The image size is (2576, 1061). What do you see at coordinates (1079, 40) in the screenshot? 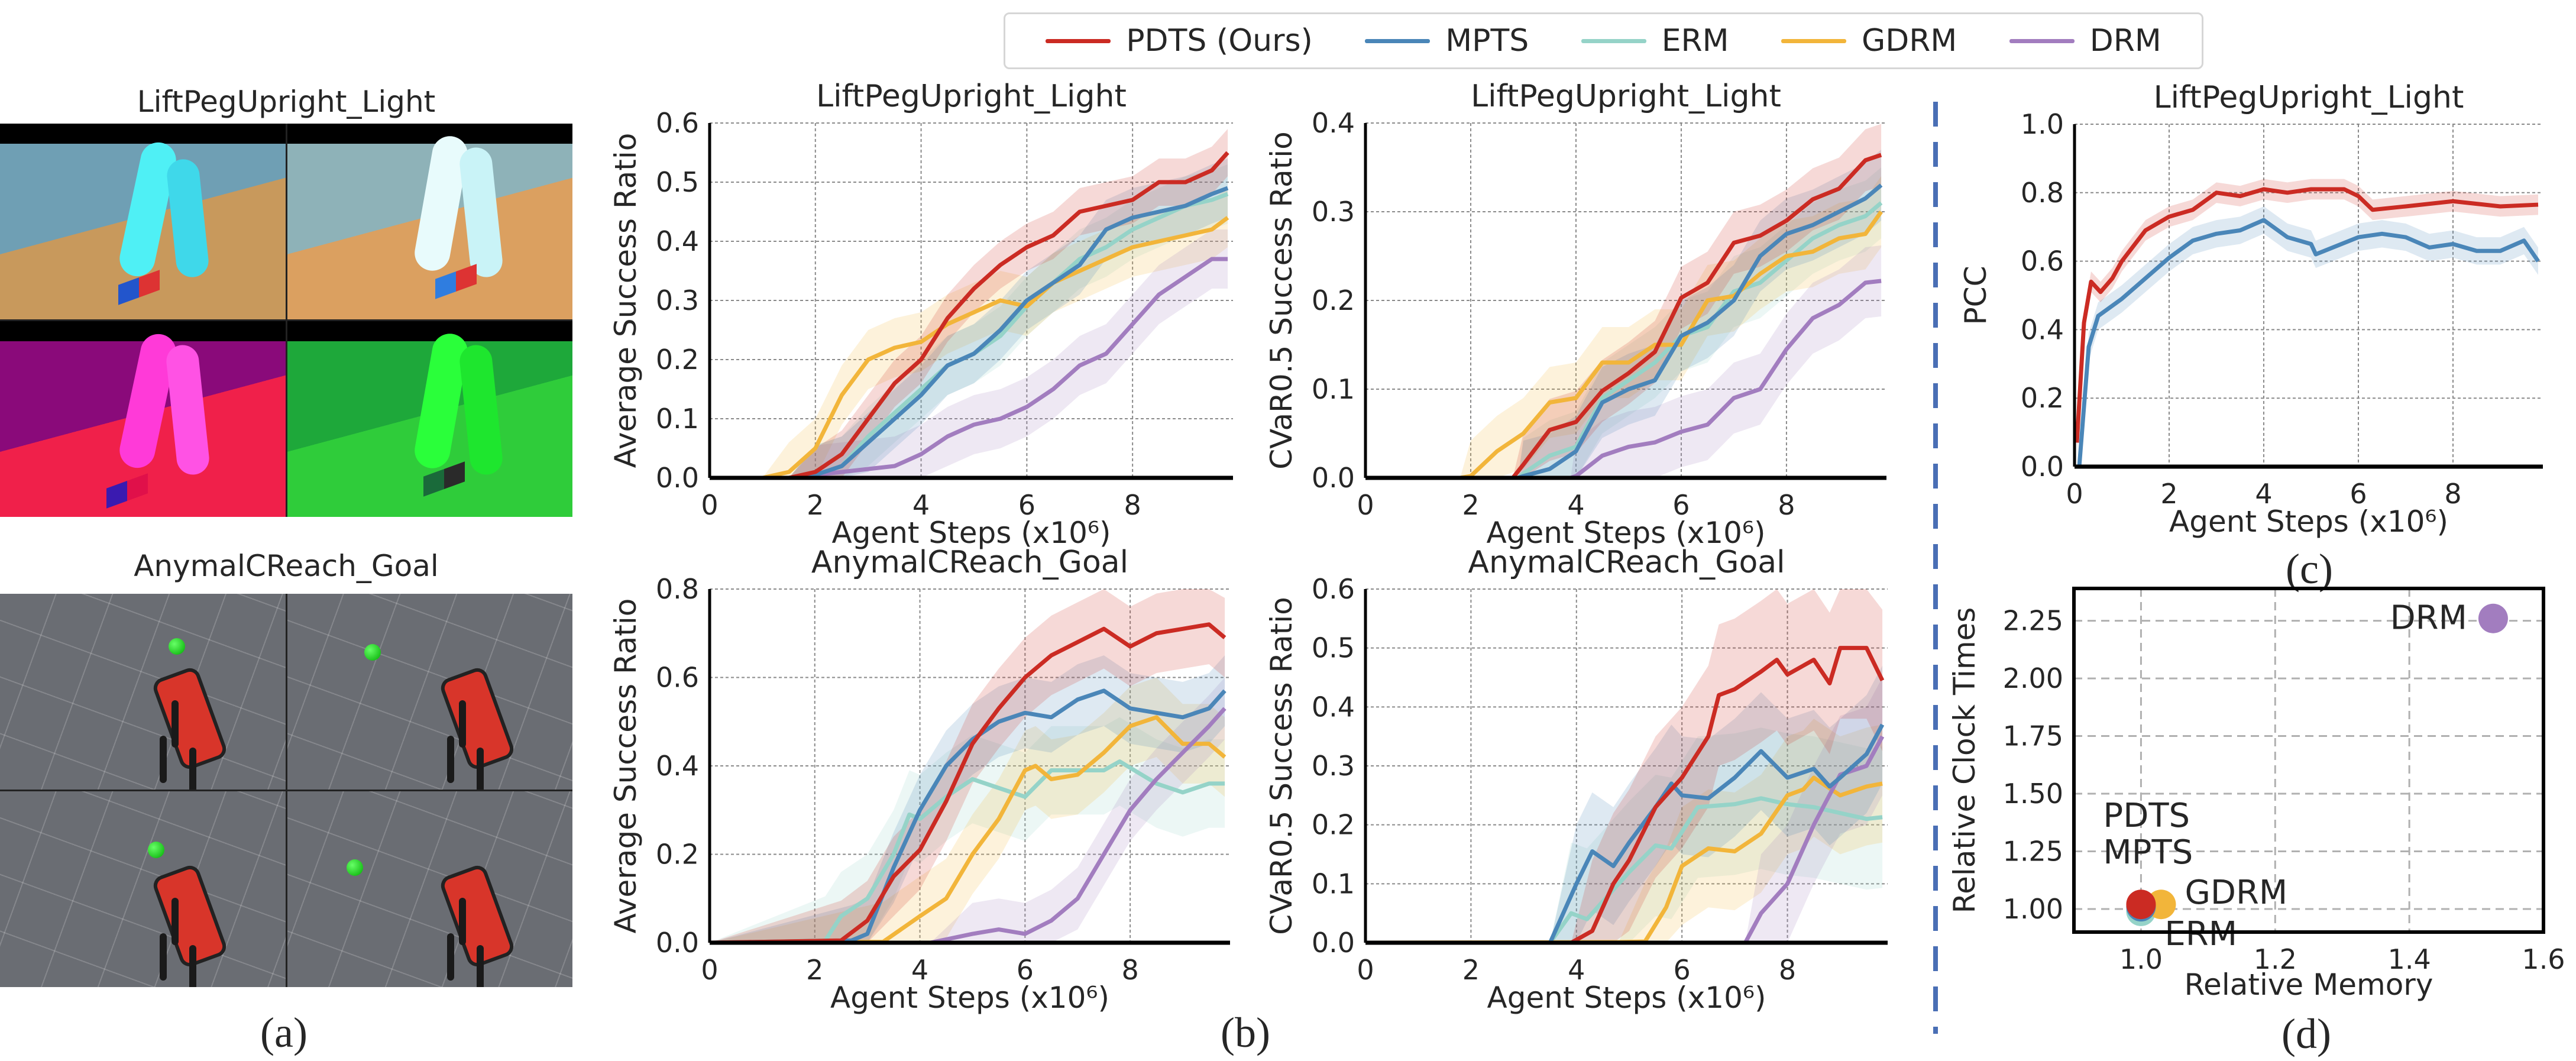
I see `legend-swatch-pdts` at bounding box center [1079, 40].